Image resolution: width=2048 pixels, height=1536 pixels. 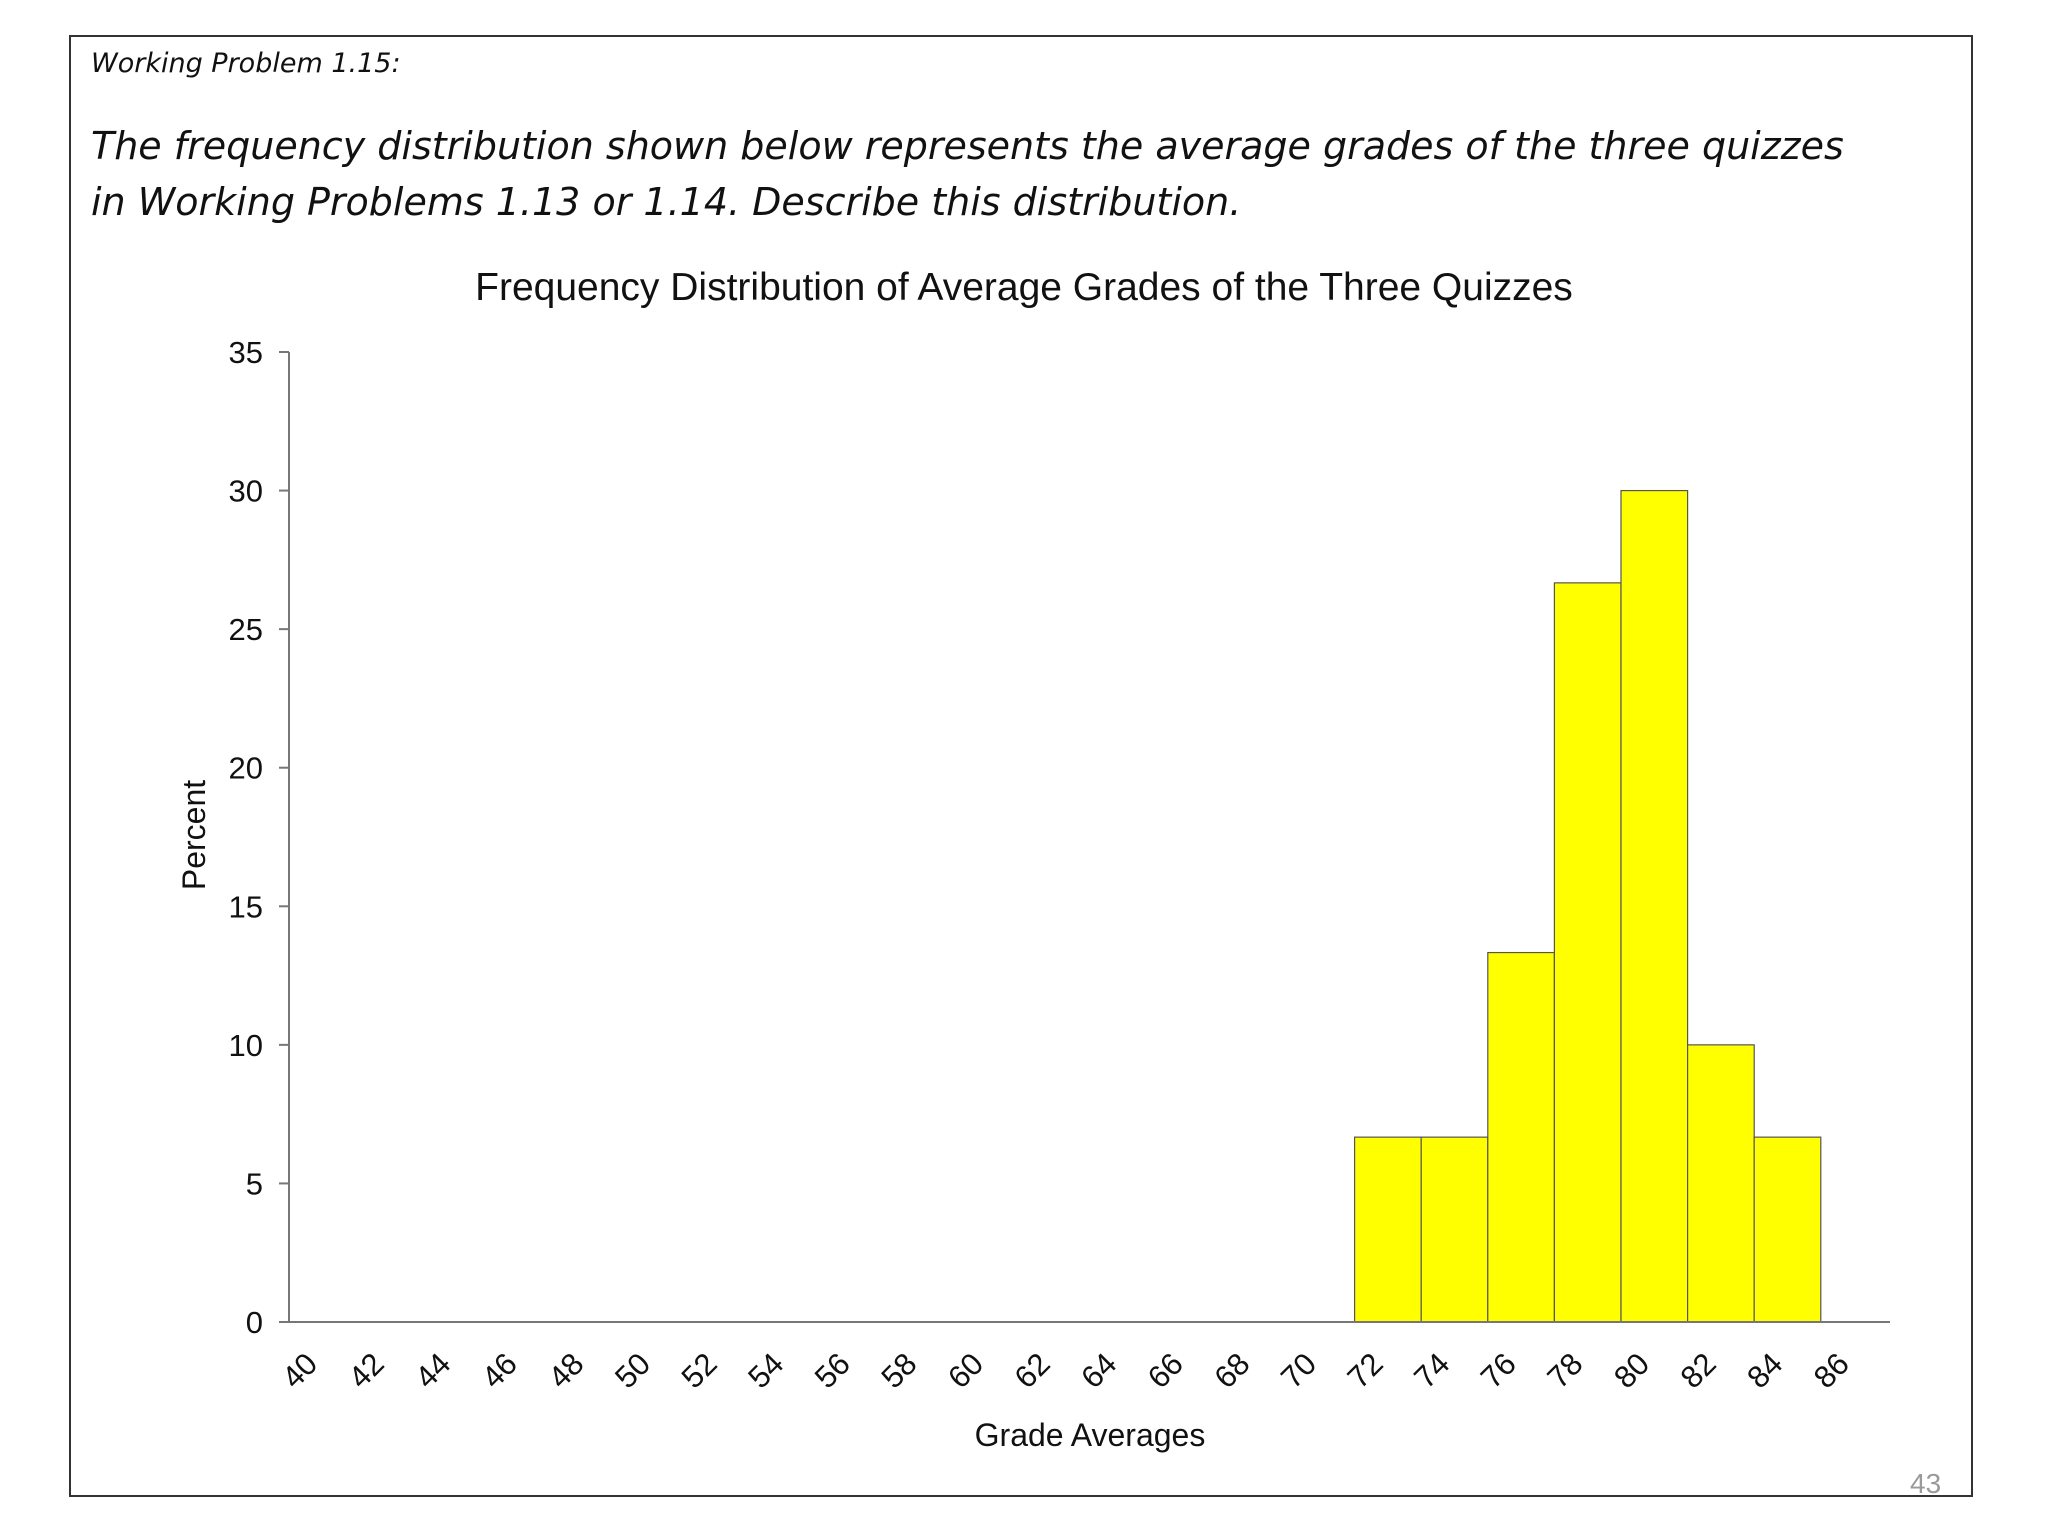 What do you see at coordinates (246, 352) in the screenshot?
I see `y-tick-label: 35` at bounding box center [246, 352].